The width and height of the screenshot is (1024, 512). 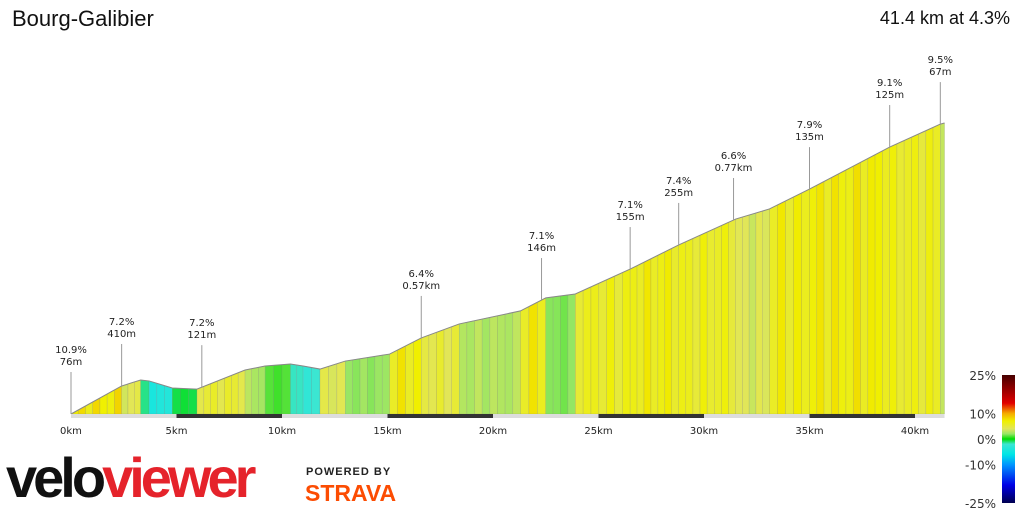 What do you see at coordinates (678, 181) in the screenshot?
I see `annotation-grade: 7.4%` at bounding box center [678, 181].